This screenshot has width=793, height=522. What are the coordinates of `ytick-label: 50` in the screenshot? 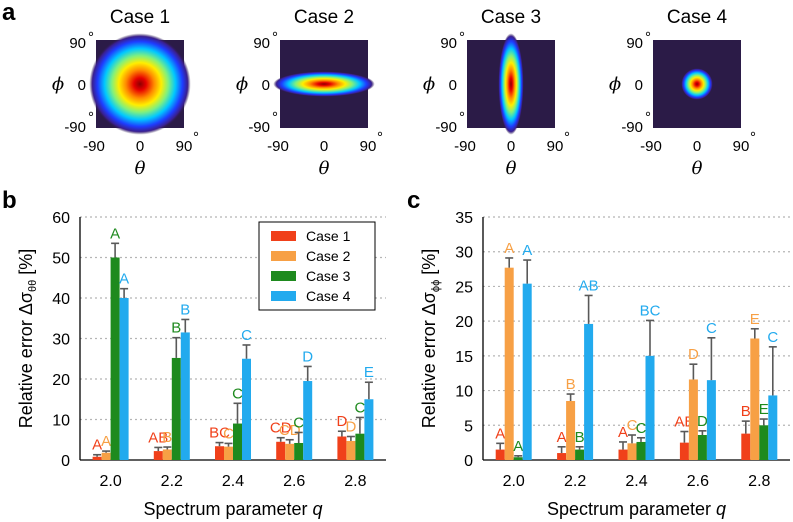 It's located at (61, 259).